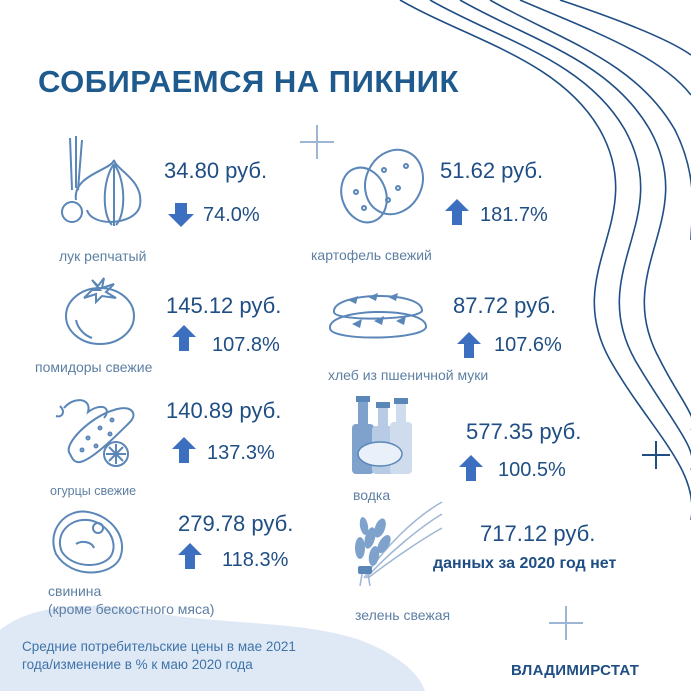 The height and width of the screenshot is (691, 691). What do you see at coordinates (159, 646) in the screenshot?
I see `footnote-line: Средние потребительские цены в мае 2021` at bounding box center [159, 646].